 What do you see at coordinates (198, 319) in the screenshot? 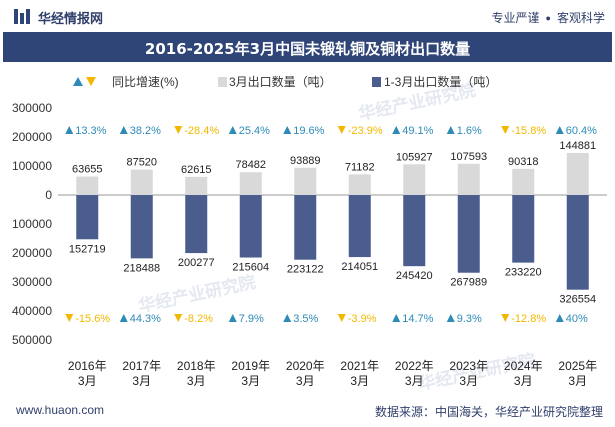
I see `growth-label-cumulative: -8.2%` at bounding box center [198, 319].